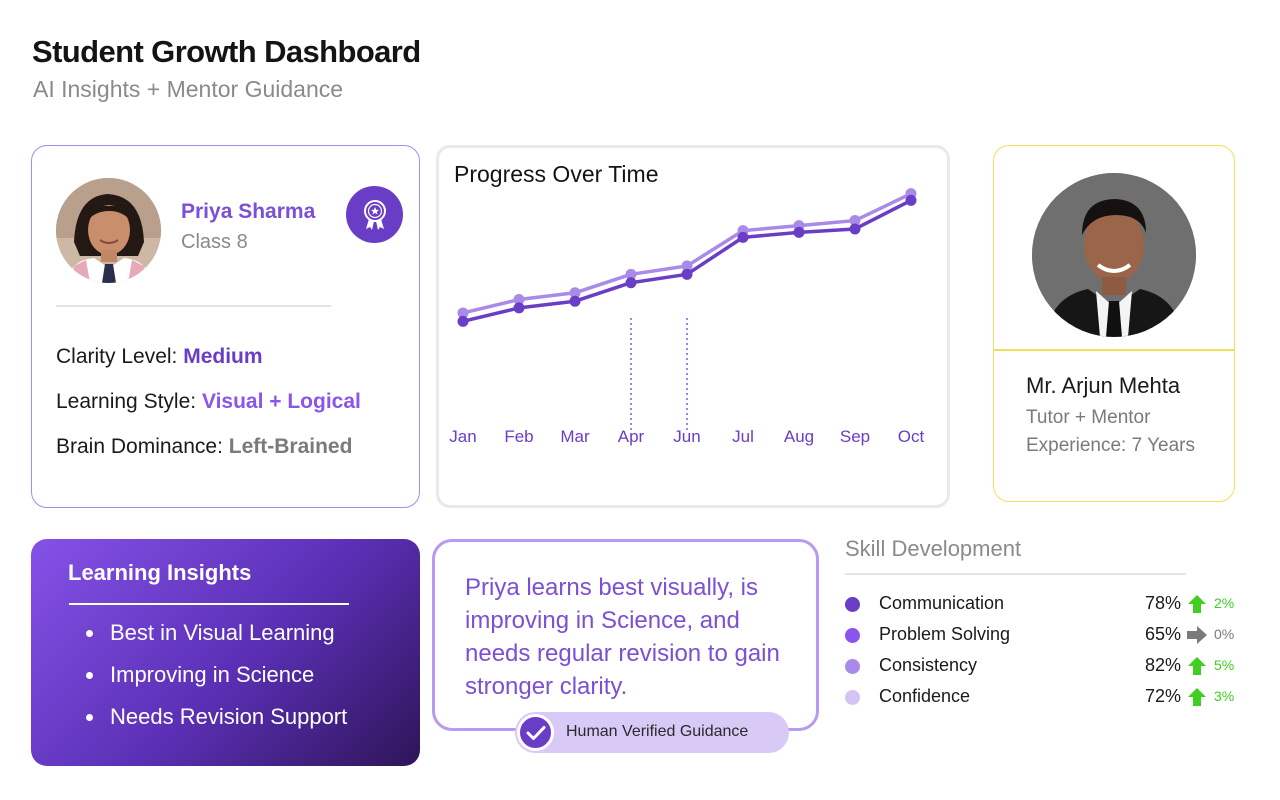 Image resolution: width=1280 pixels, height=800 pixels. I want to click on clarity-level-label: Clarity Level:, so click(120, 356).